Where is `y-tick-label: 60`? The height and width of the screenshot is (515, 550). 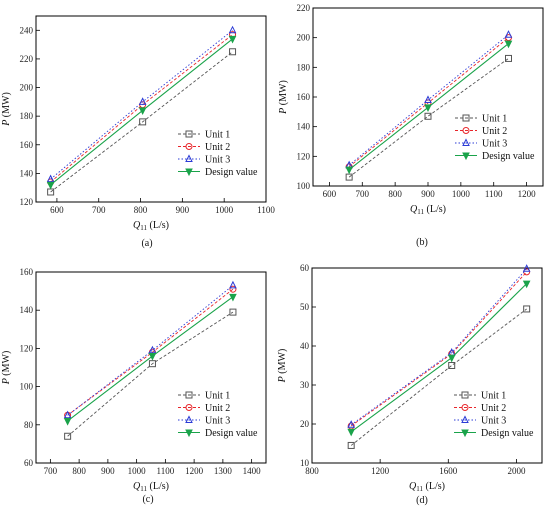 y-tick-label: 60 is located at coordinates (29, 463).